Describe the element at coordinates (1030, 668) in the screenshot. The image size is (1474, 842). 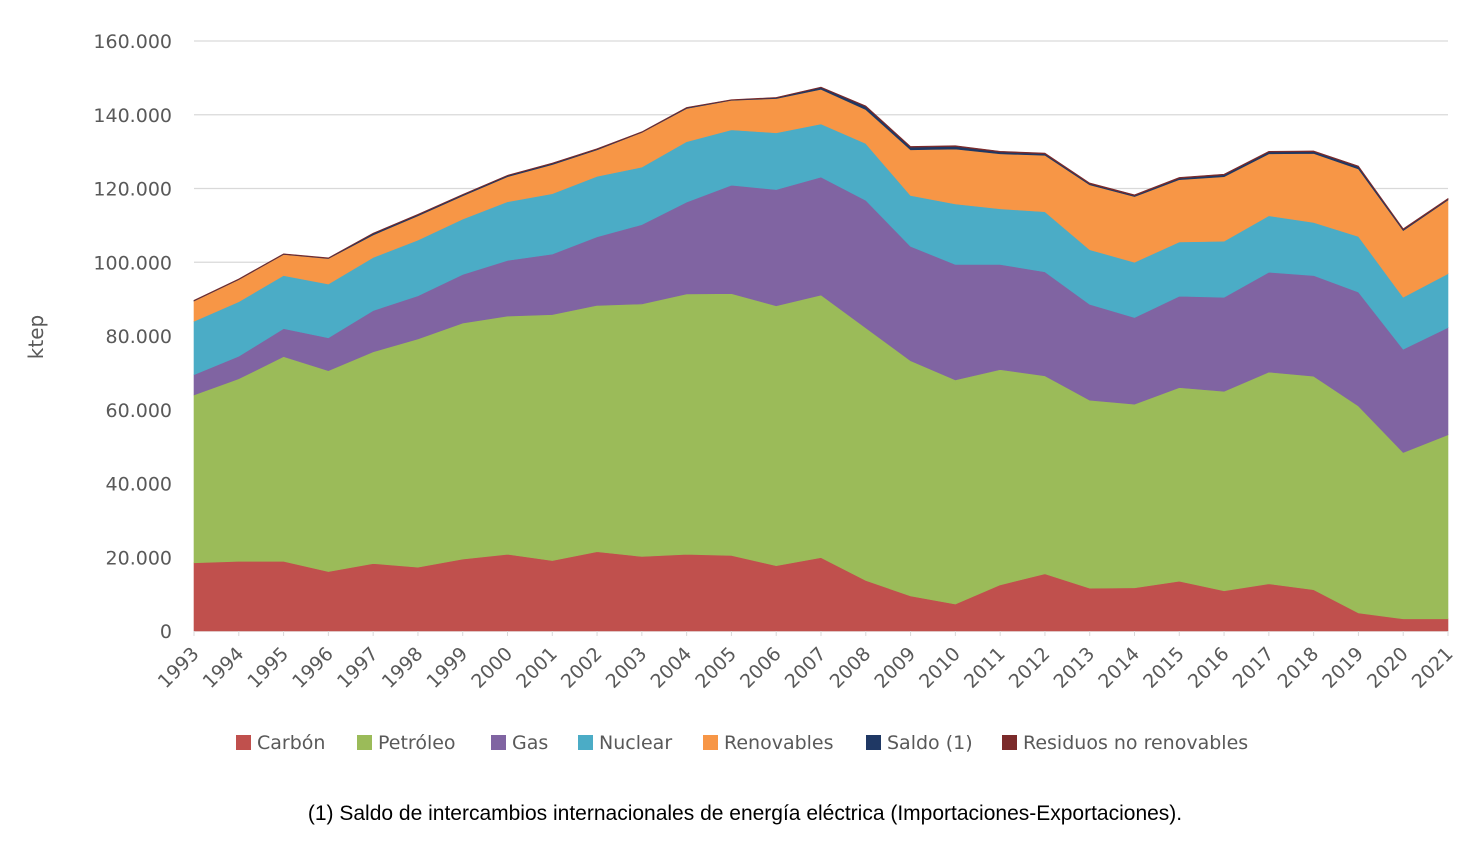
I see `x-tick-label: 2012` at that location.